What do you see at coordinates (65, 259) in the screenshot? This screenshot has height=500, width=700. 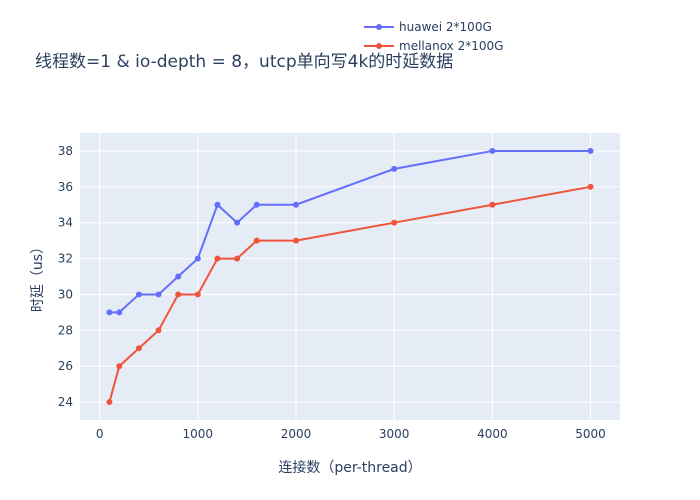 I see `y-tick-label: 32` at bounding box center [65, 259].